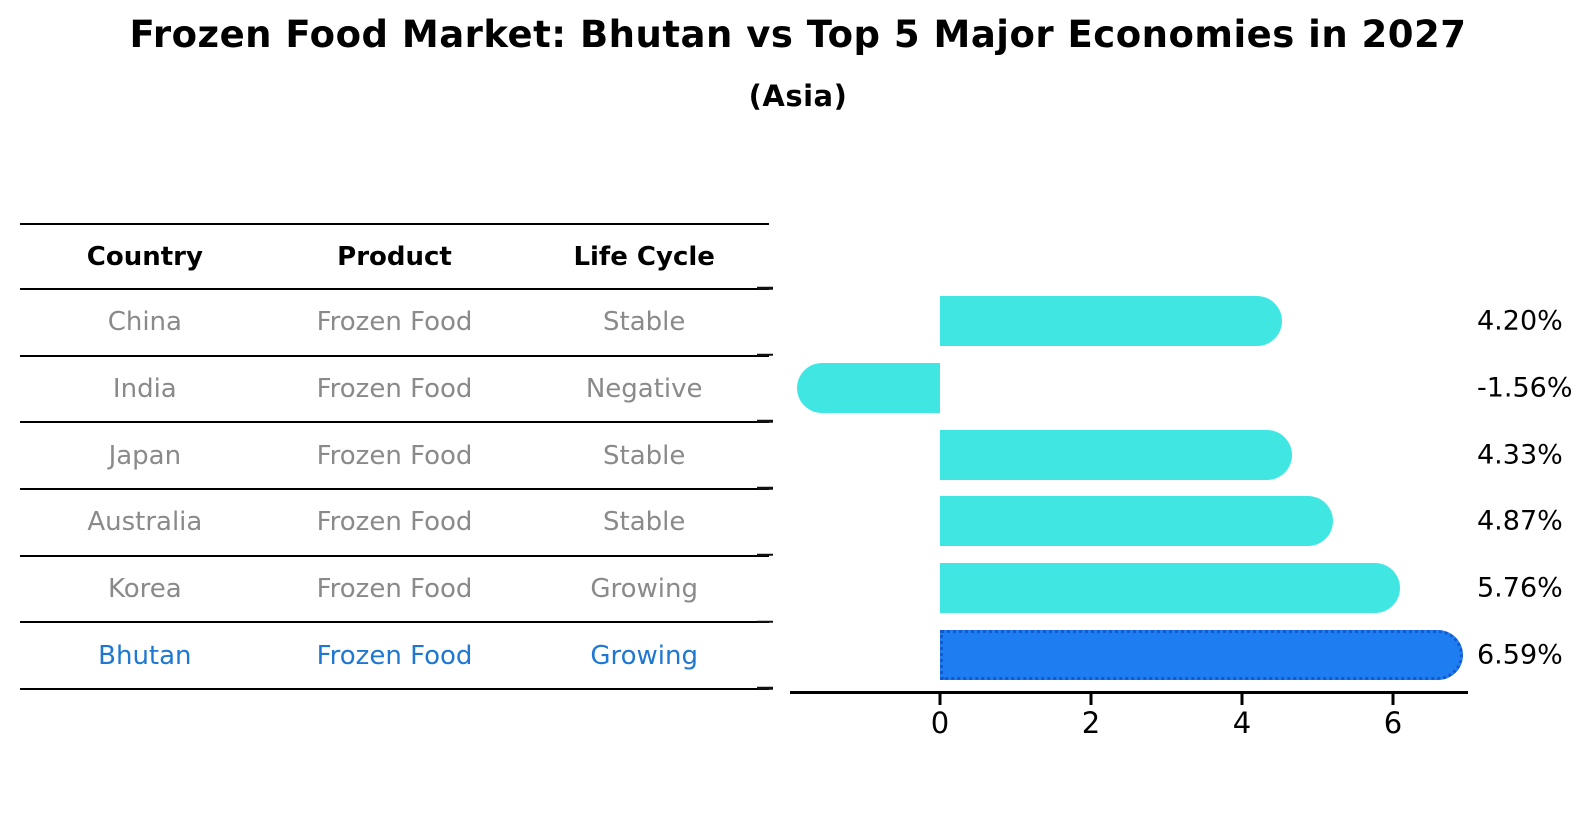 The height and width of the screenshot is (823, 1596). What do you see at coordinates (1136, 521) in the screenshot?
I see `bar-australia` at bounding box center [1136, 521].